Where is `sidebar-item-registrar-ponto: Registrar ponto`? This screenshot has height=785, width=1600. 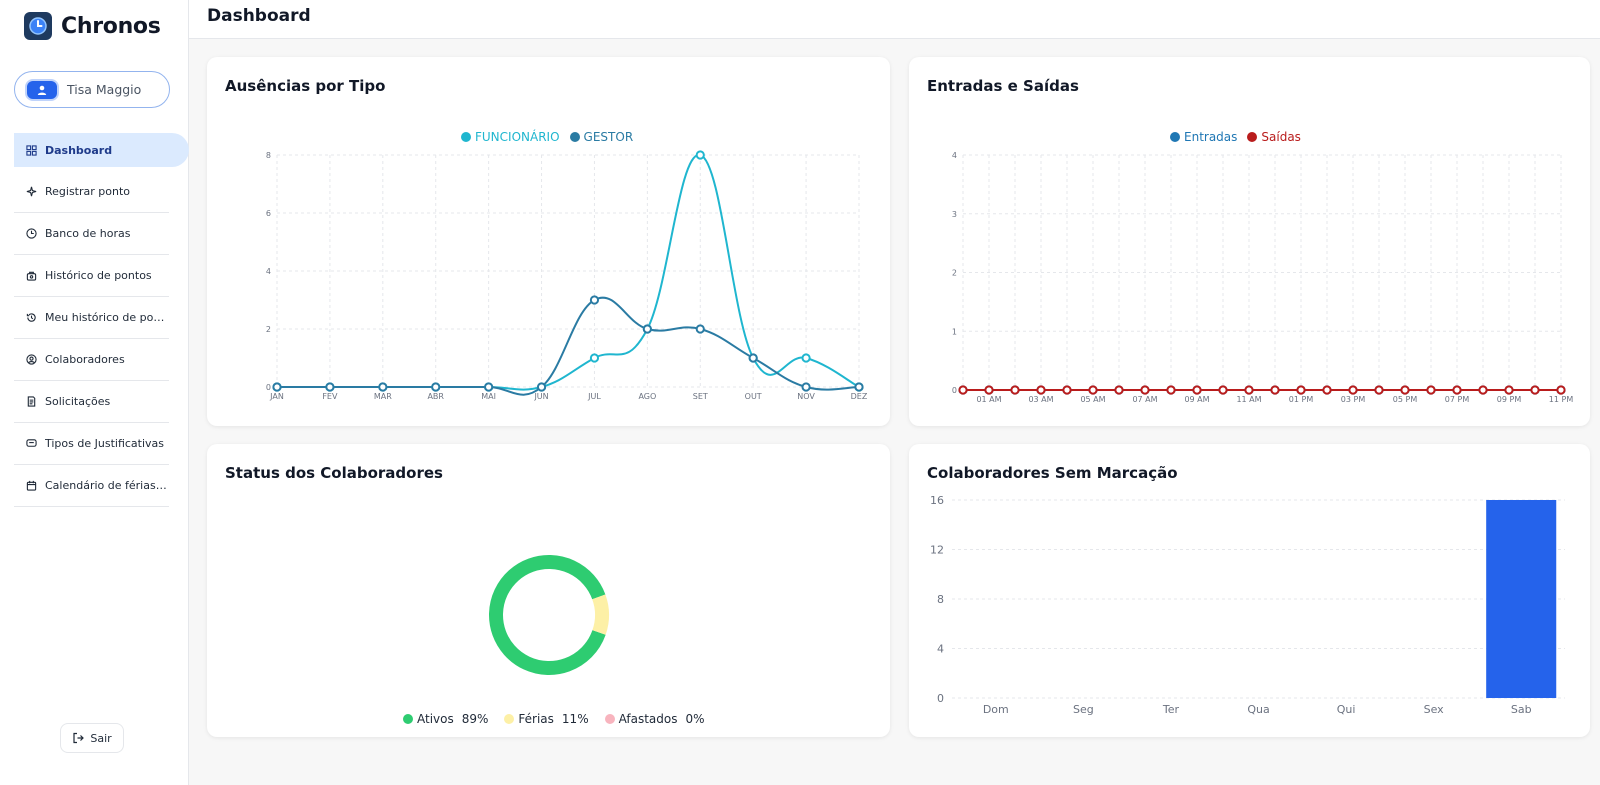 sidebar-item-registrar-ponto: Registrar ponto is located at coordinates (91, 192).